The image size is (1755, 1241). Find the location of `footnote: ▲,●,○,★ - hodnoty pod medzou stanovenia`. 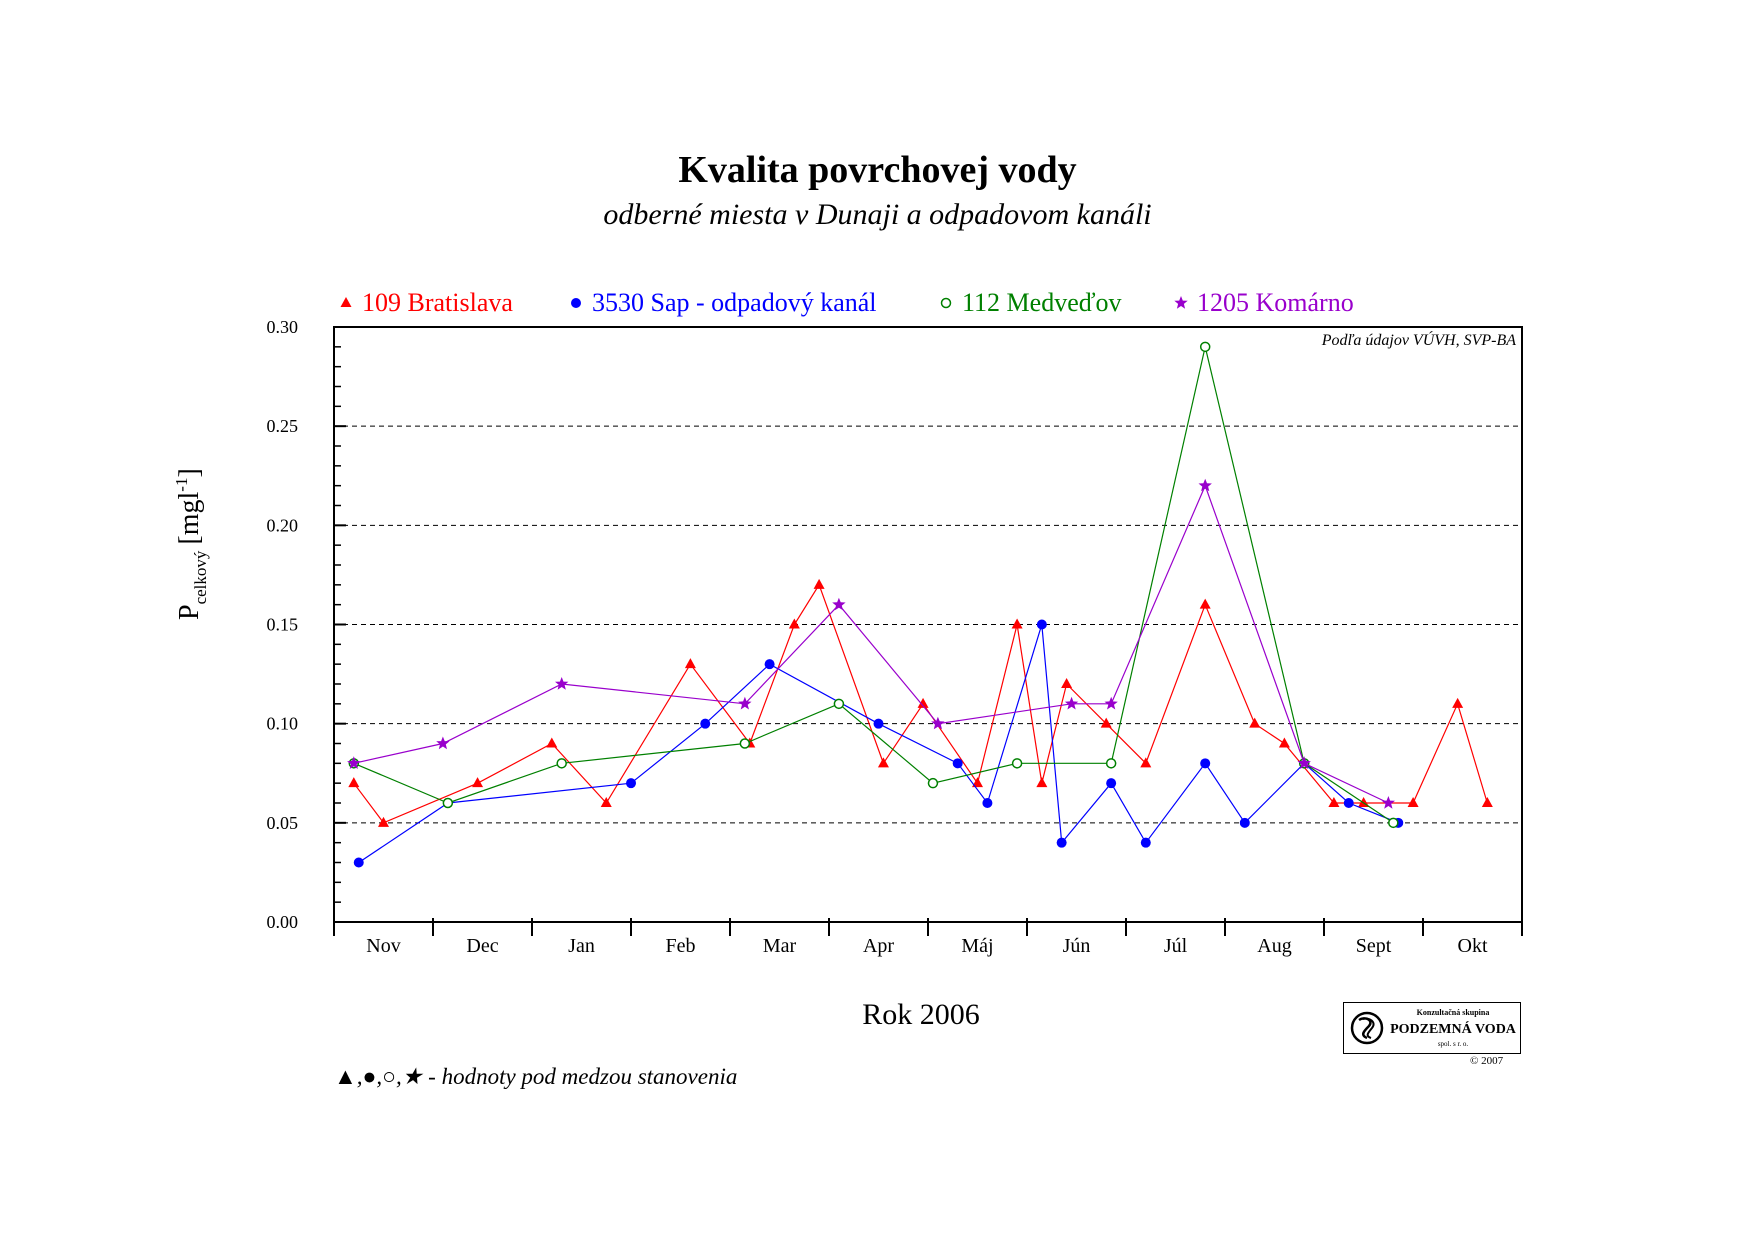

footnote: ▲,●,○,★ - hodnoty pod medzou stanovenia is located at coordinates (535, 1076).